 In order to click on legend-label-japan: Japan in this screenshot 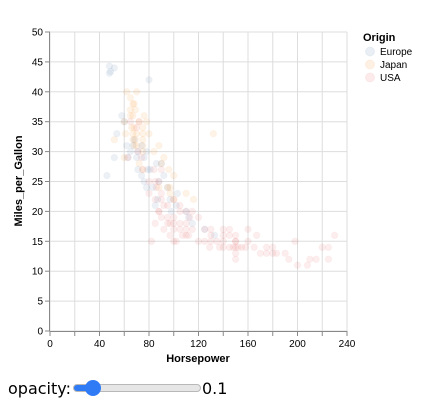, I will do `click(393, 65)`.